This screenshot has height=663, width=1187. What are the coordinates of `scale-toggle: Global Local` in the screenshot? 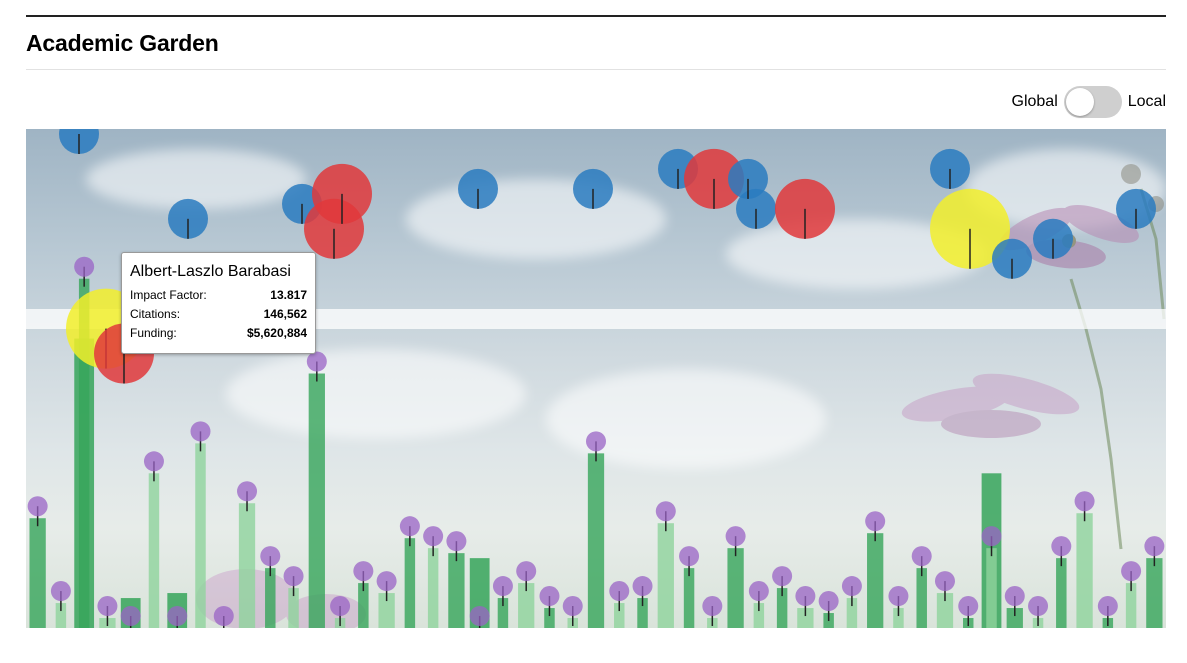 It's located at (1088, 102).